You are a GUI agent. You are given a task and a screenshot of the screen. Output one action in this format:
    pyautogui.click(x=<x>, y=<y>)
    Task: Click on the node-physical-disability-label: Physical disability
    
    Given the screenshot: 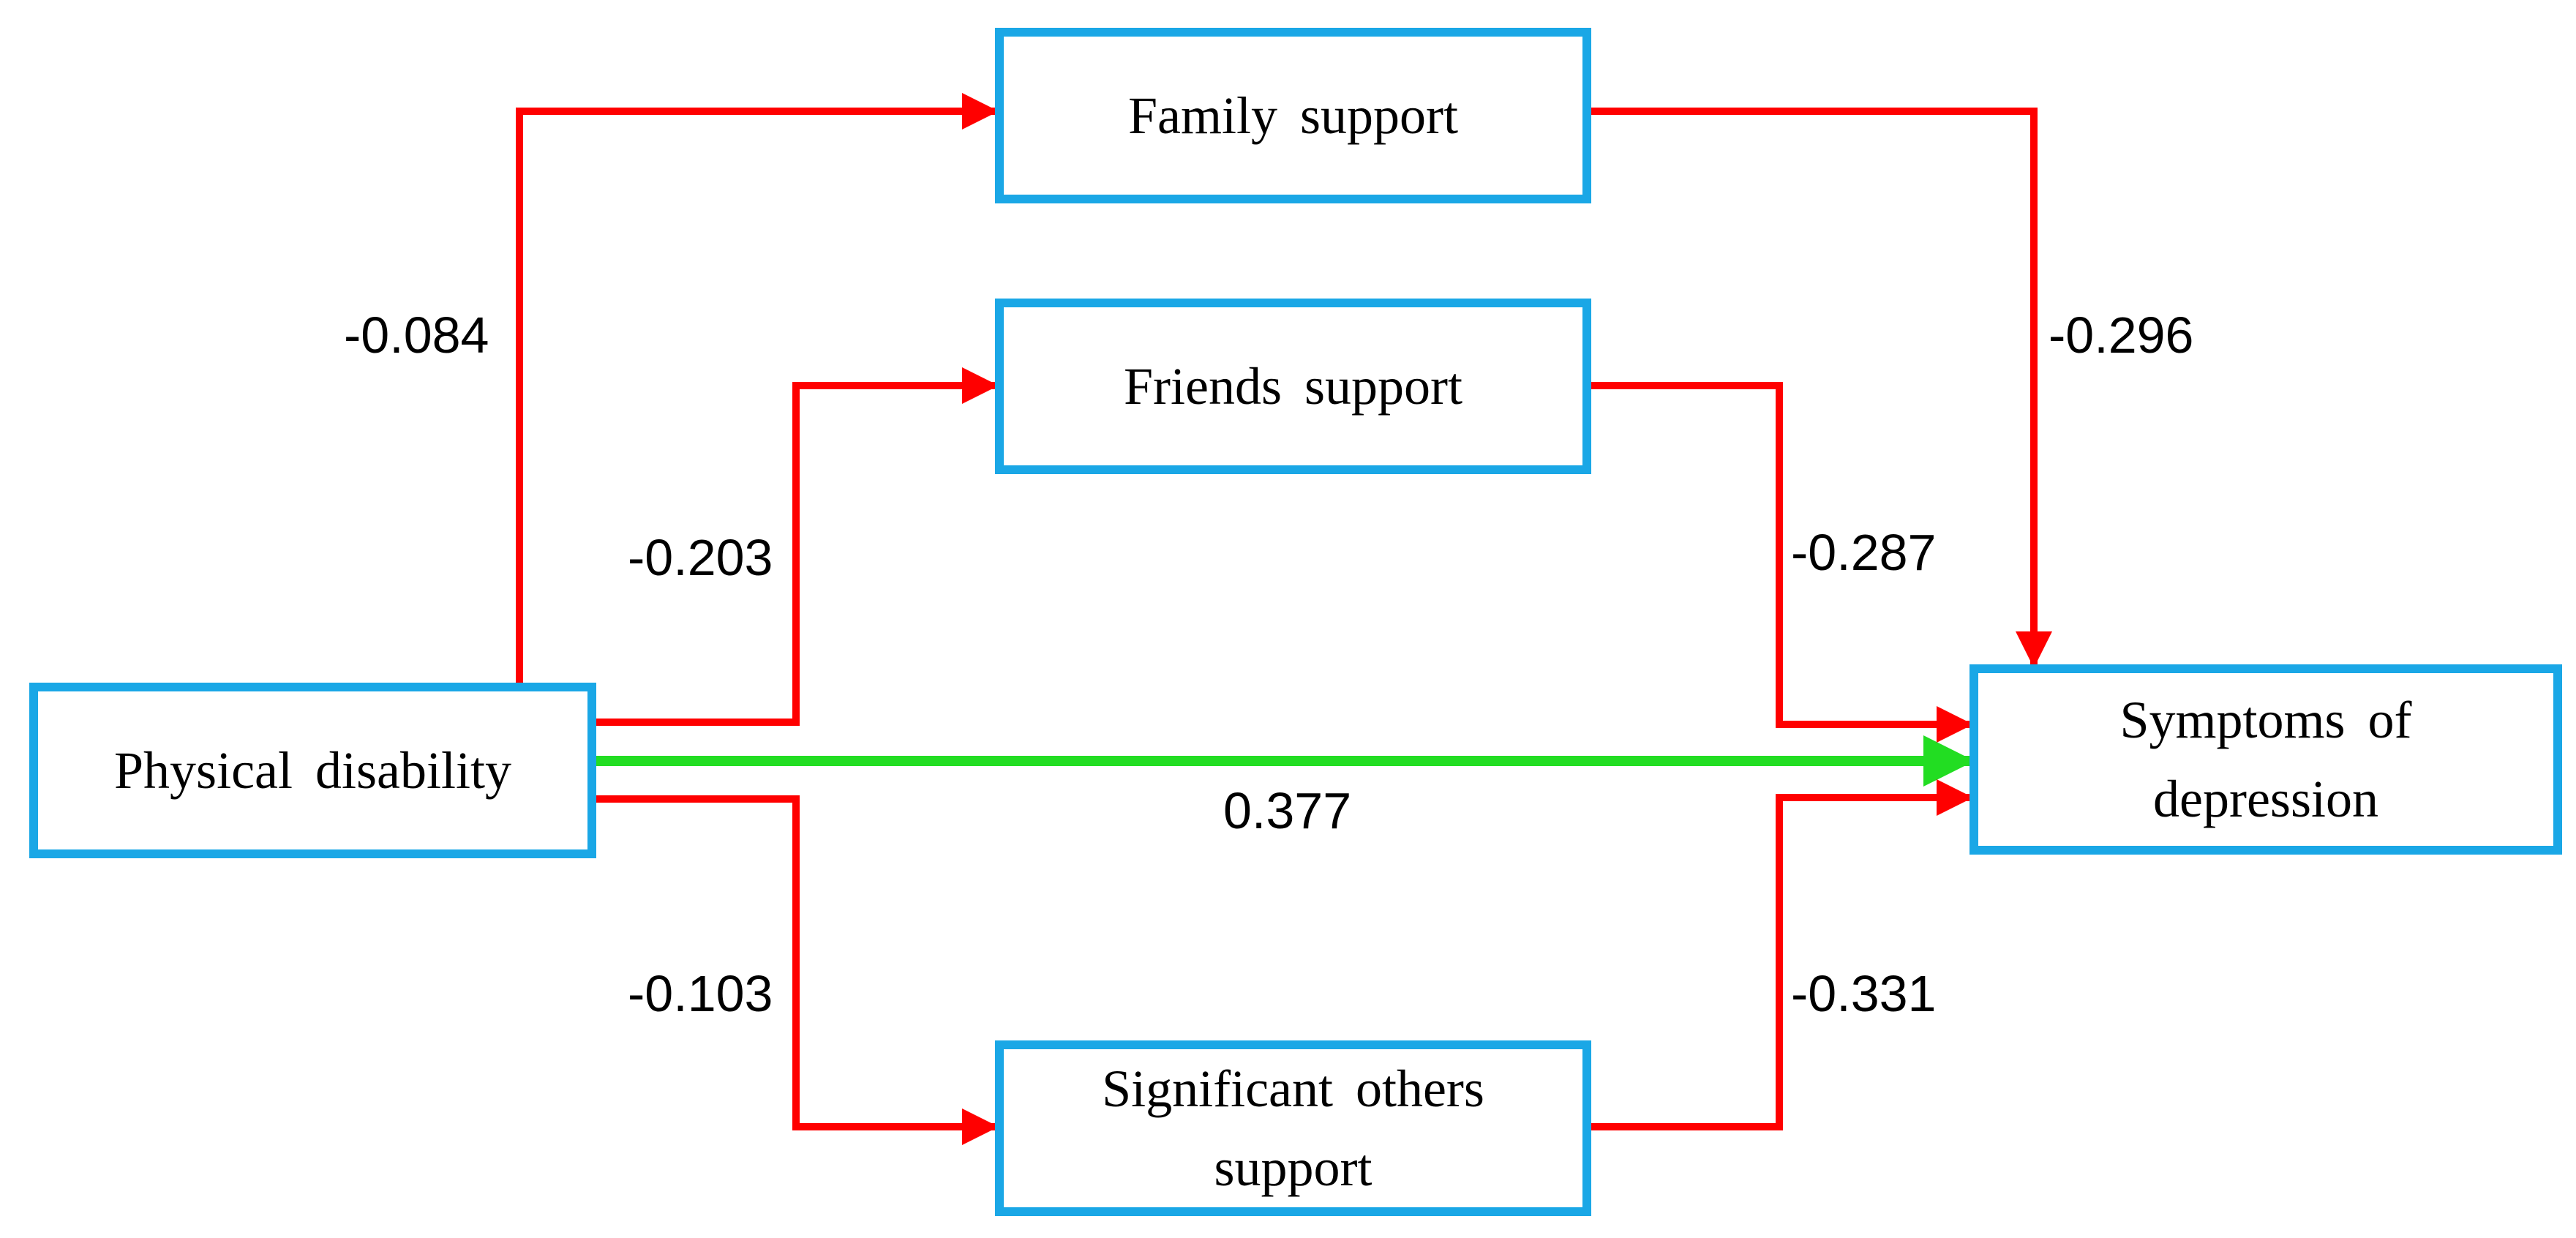 What is the action you would take?
    pyautogui.click(x=312, y=770)
    